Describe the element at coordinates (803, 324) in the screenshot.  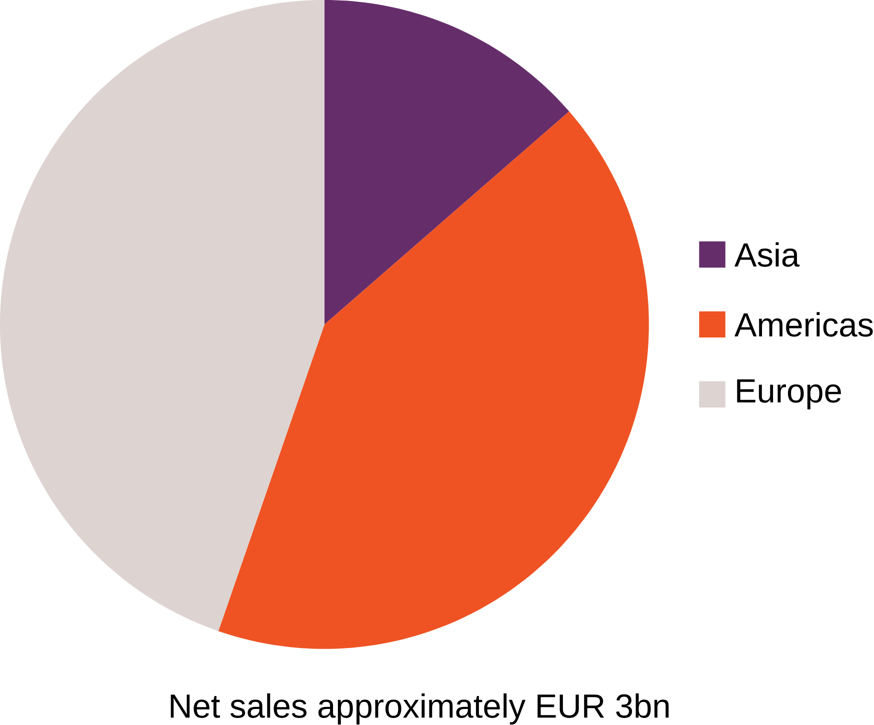
I see `legend-label: Americas` at that location.